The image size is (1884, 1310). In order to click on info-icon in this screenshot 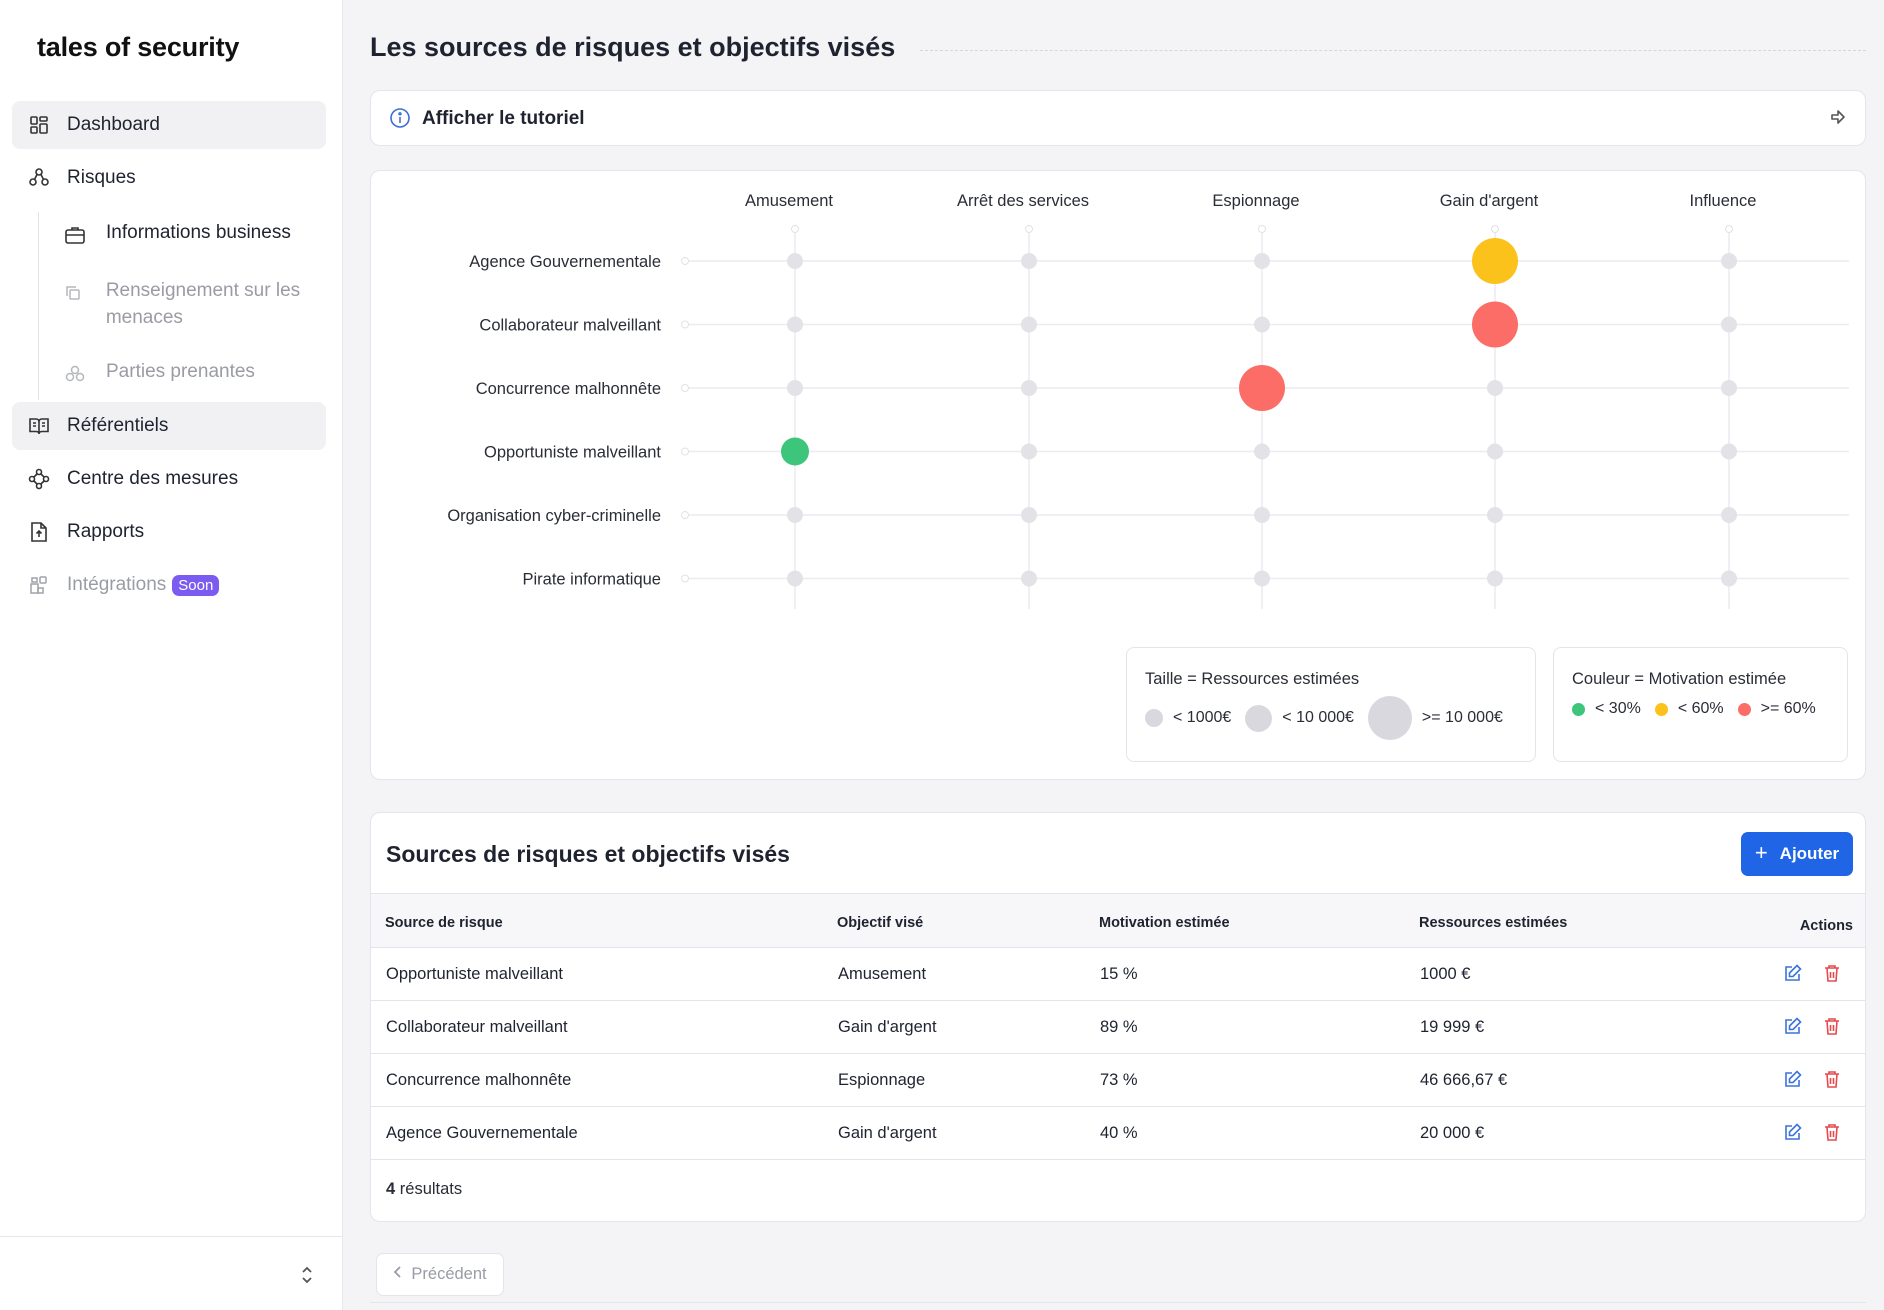, I will do `click(400, 120)`.